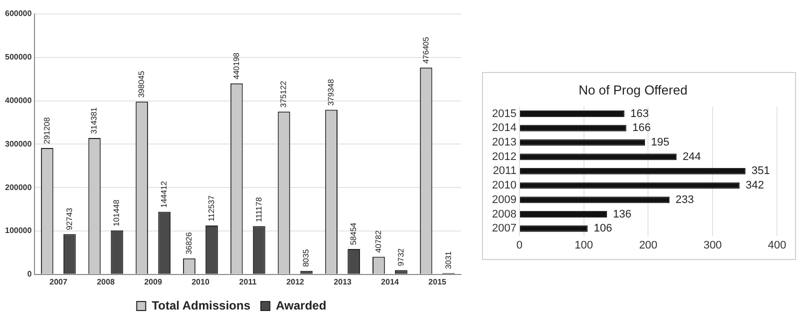 This screenshot has height=324, width=800. I want to click on data-label: 351, so click(760, 171).